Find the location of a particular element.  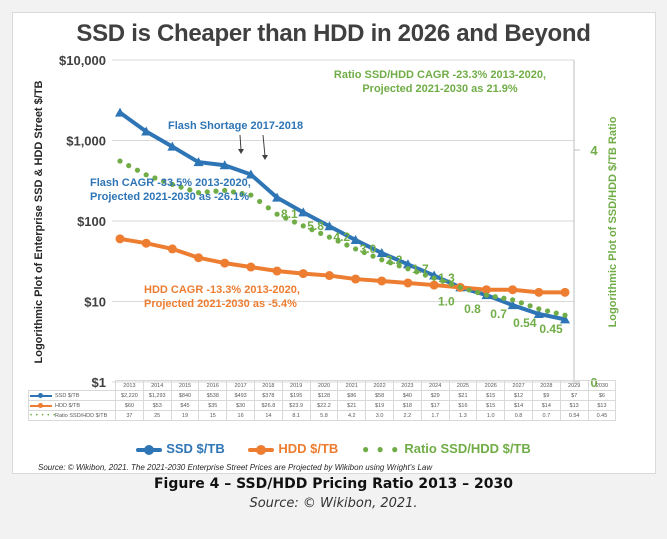

table-year-header: 2019 is located at coordinates (296, 385).